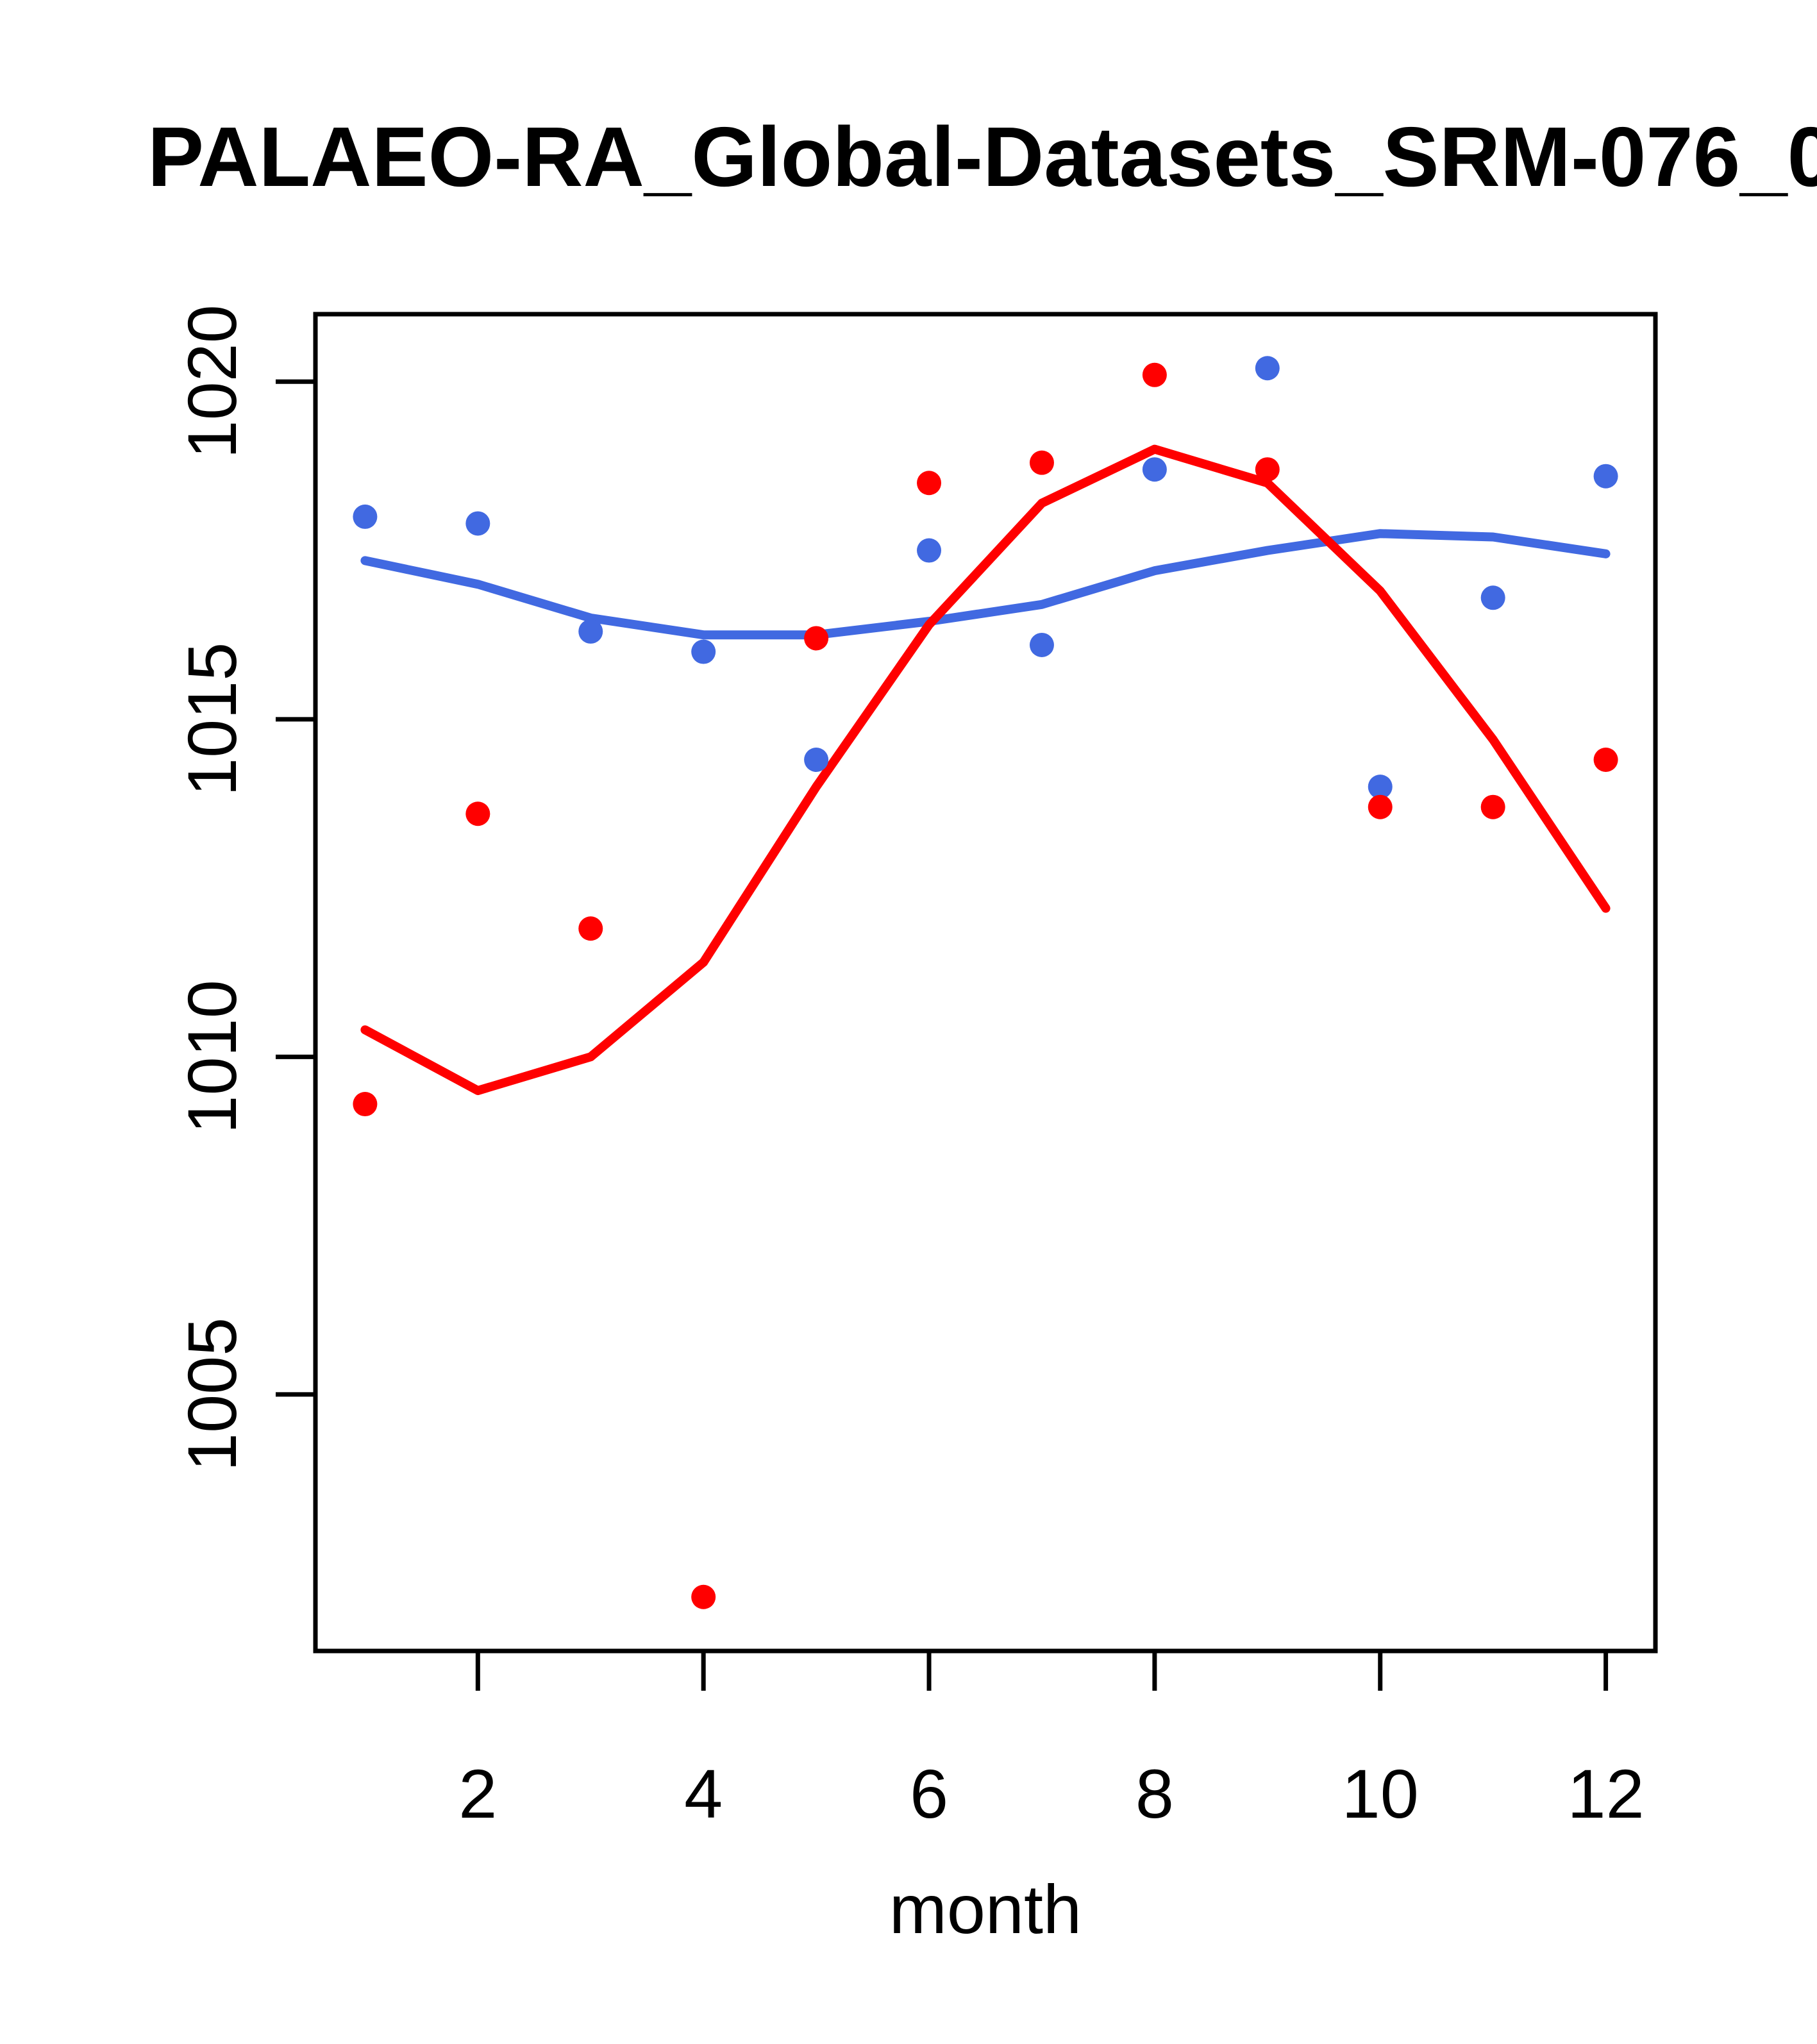  Describe the element at coordinates (212, 381) in the screenshot. I see `y-tick-label: 1020` at that location.